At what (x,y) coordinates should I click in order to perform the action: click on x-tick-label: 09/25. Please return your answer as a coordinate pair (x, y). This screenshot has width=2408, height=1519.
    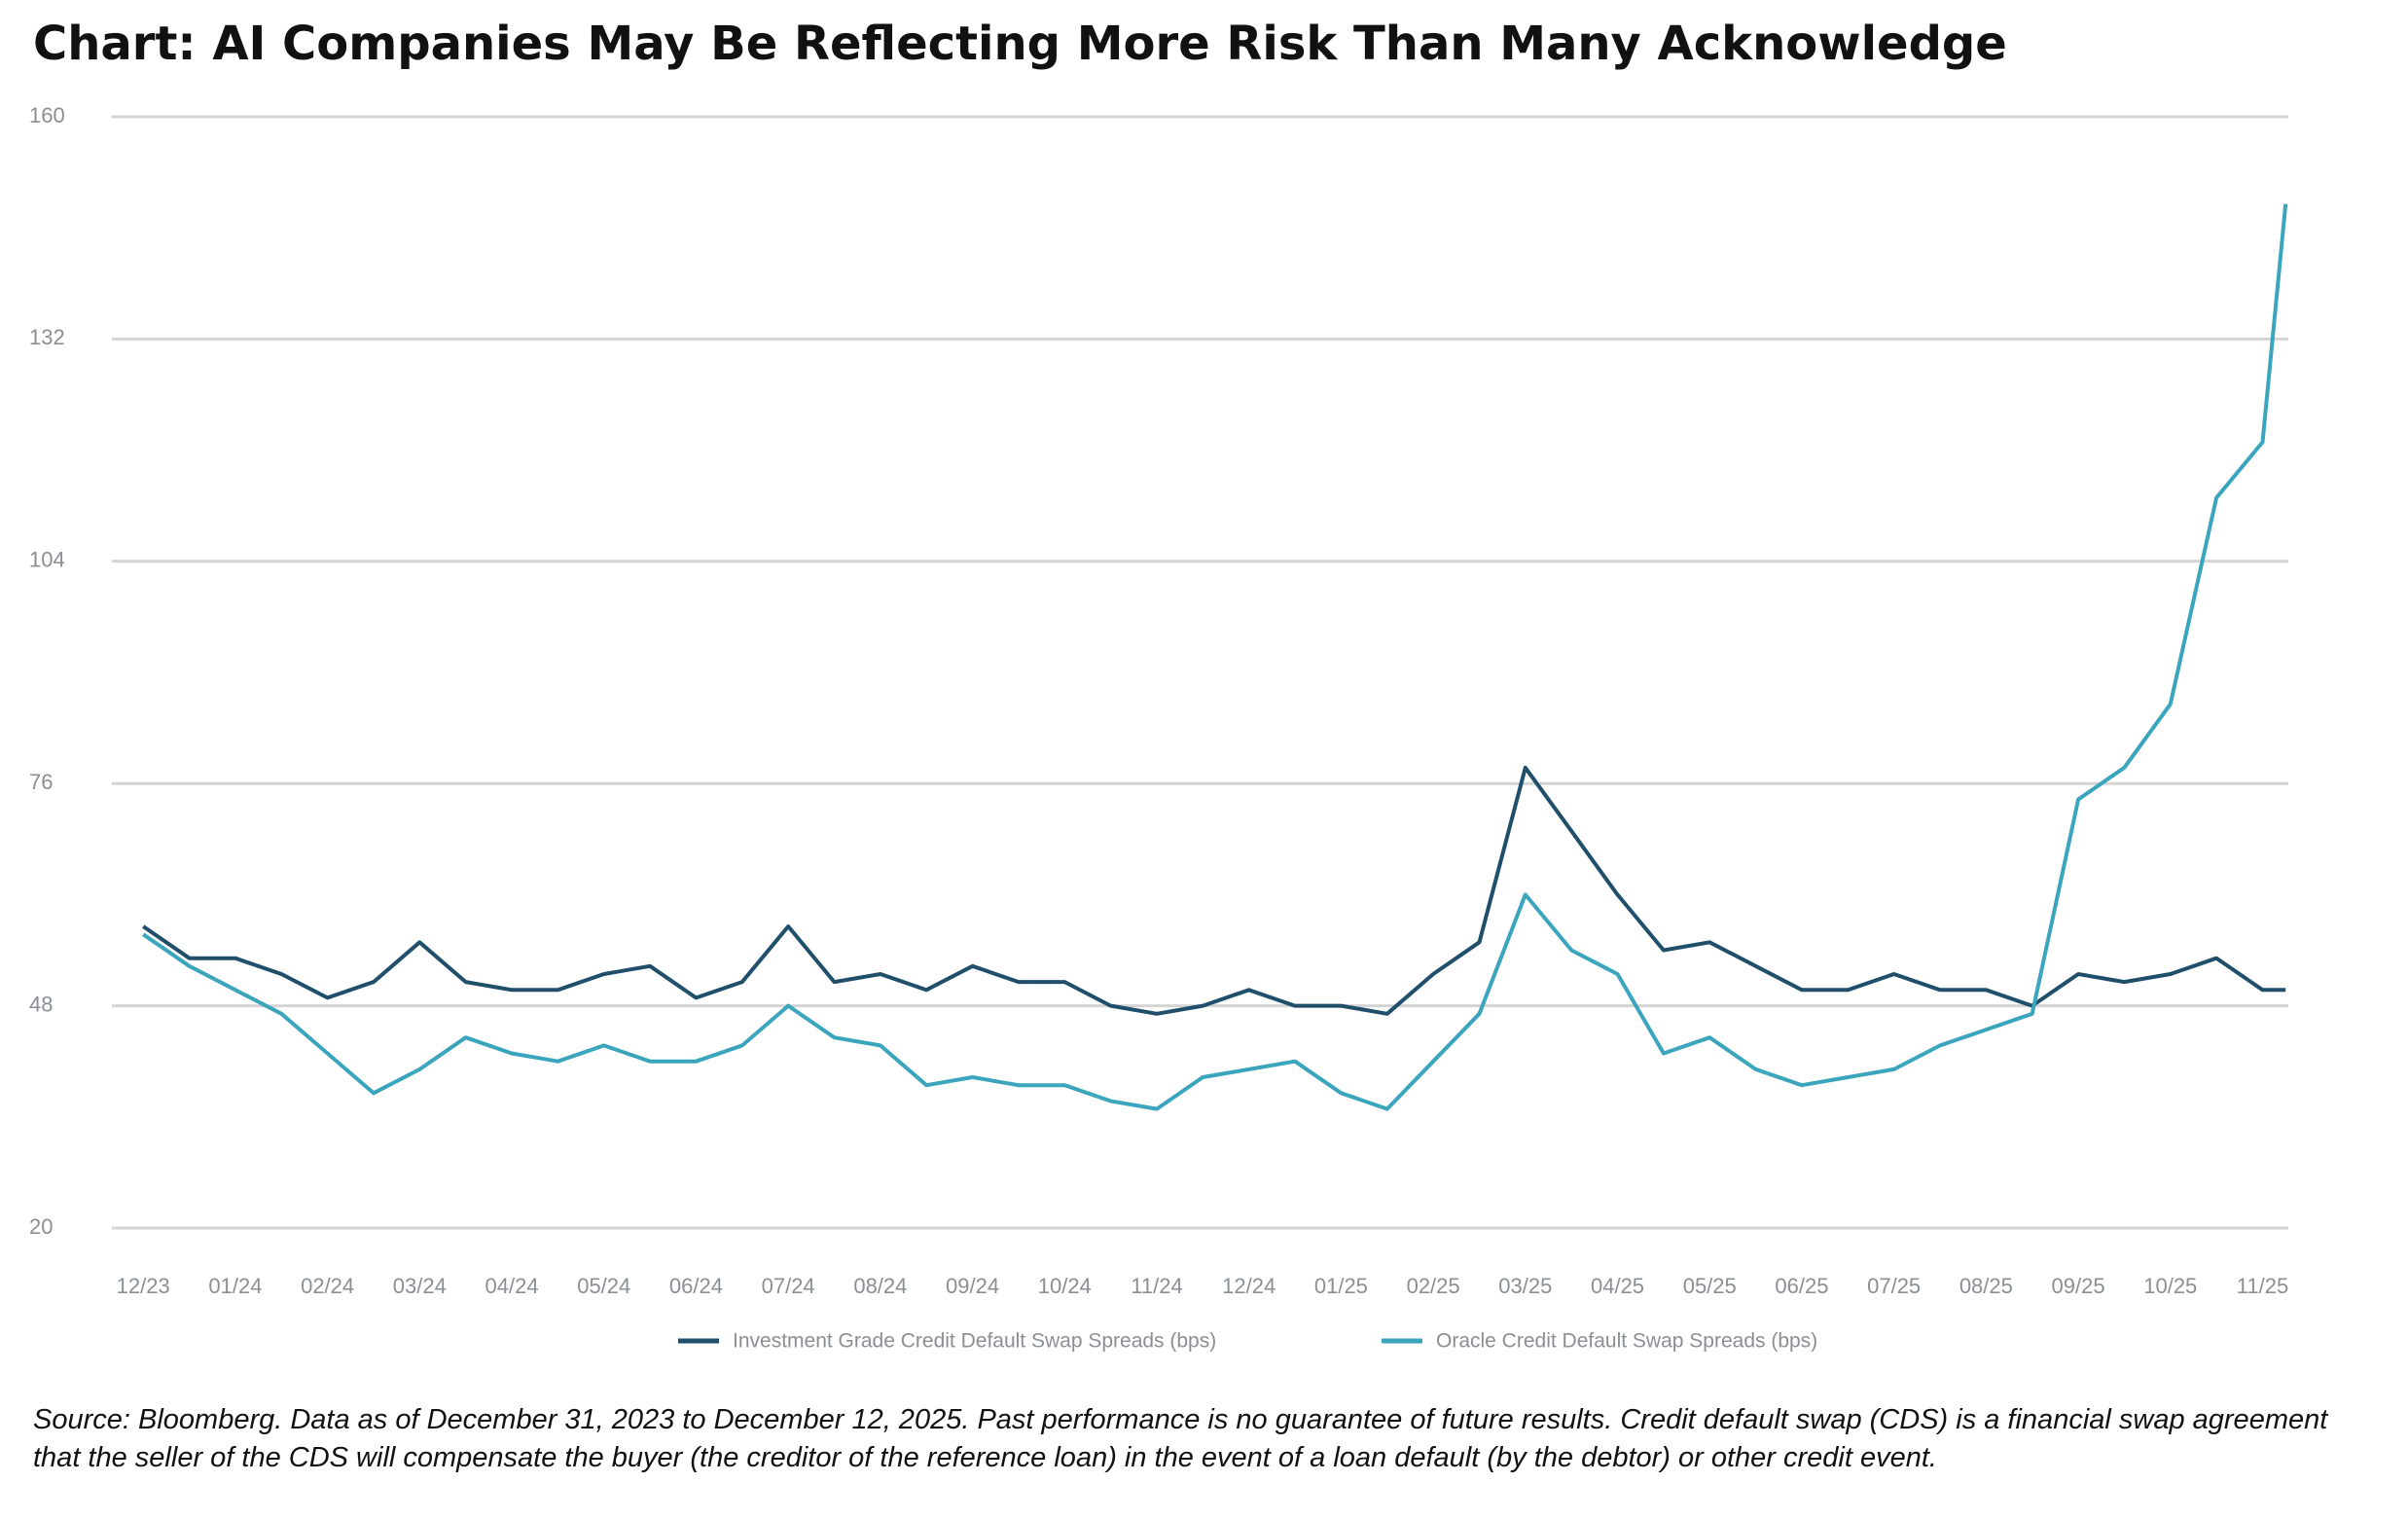
    Looking at the image, I should click on (2078, 1286).